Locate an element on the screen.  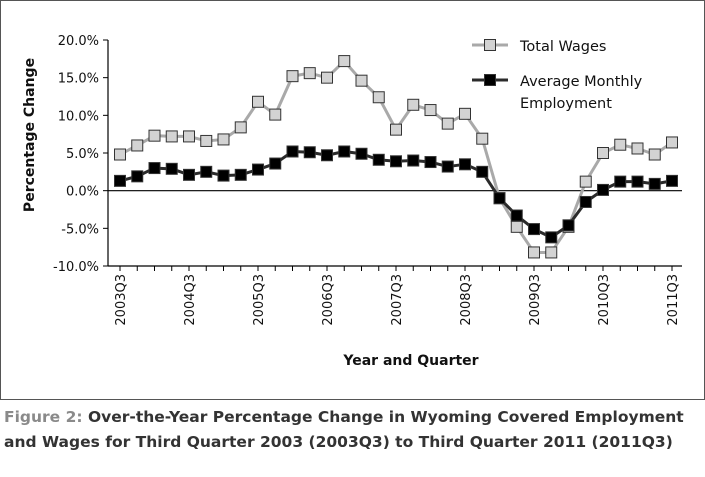
x-tick-label: 2003Q3 is located at coordinates (121, 300).